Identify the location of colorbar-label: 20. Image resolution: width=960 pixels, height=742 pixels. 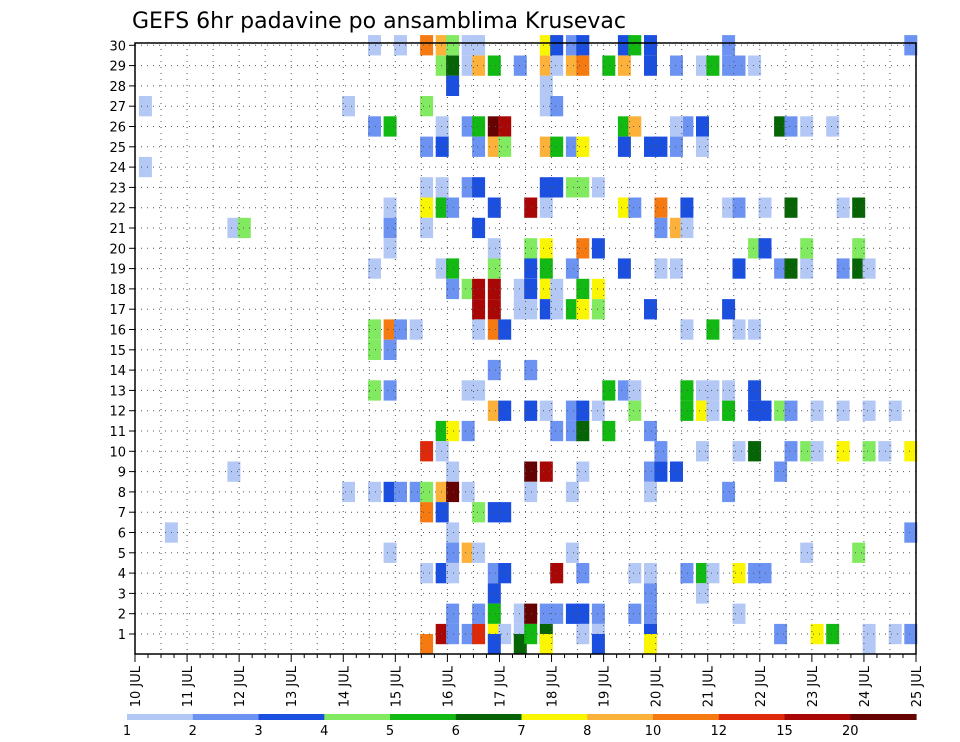
(850, 731).